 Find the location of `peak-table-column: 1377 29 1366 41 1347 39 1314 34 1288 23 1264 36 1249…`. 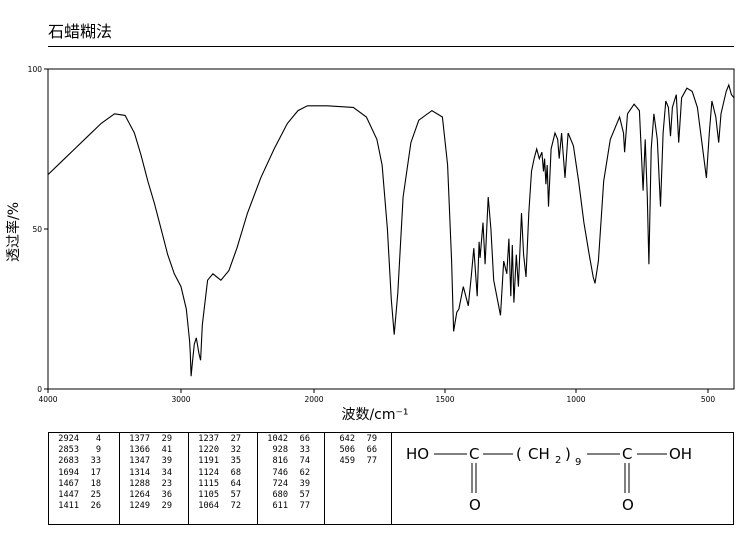

peak-table-column: 1377 29 1366 41 1347 39 1314 34 1288 23 1264 36 1249… is located at coordinates (154, 478).